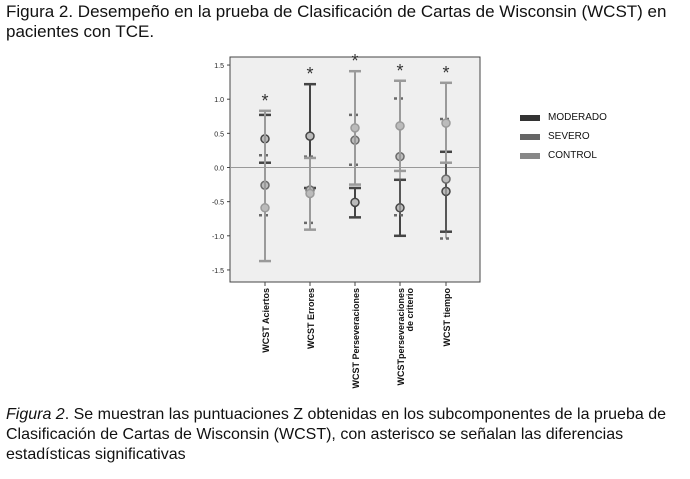  What do you see at coordinates (219, 134) in the screenshot?
I see `y-tick-label: 0.5` at bounding box center [219, 134].